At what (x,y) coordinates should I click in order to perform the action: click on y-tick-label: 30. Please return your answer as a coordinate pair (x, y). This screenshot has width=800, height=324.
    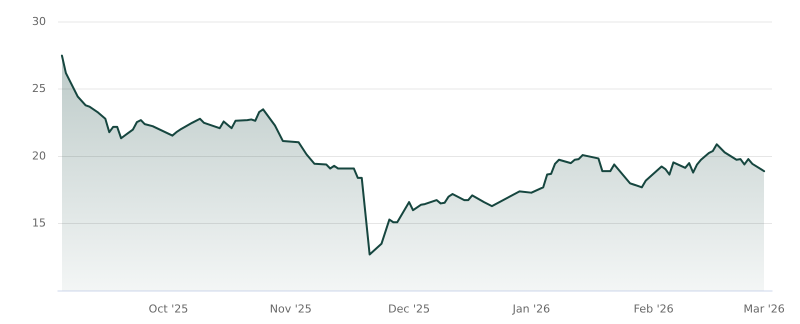
    Looking at the image, I should click on (39, 21).